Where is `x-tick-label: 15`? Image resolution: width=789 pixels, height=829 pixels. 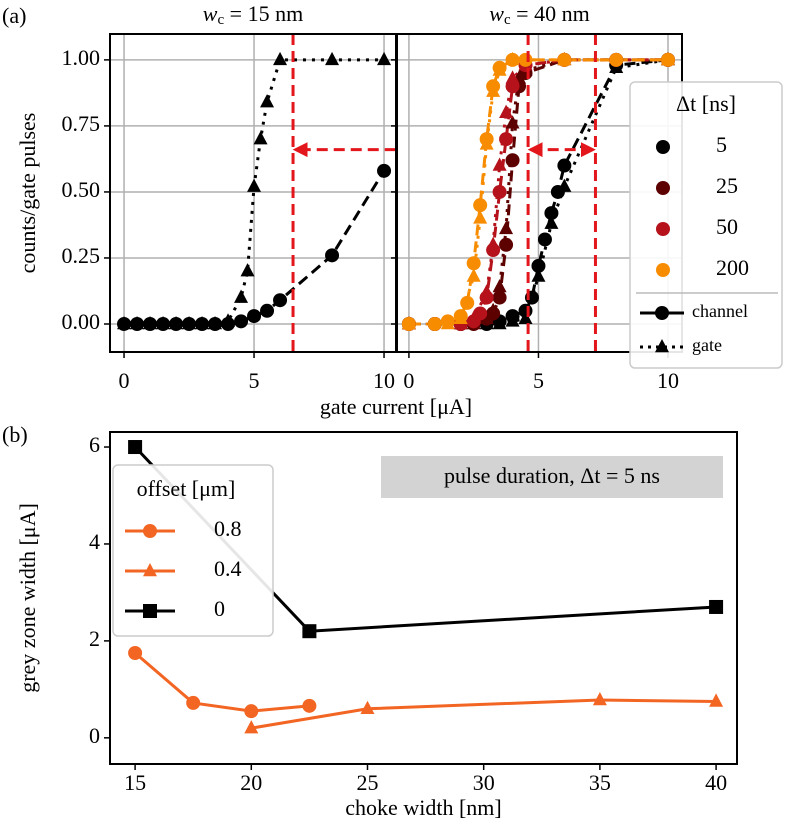
x-tick-label: 15 is located at coordinates (135, 782).